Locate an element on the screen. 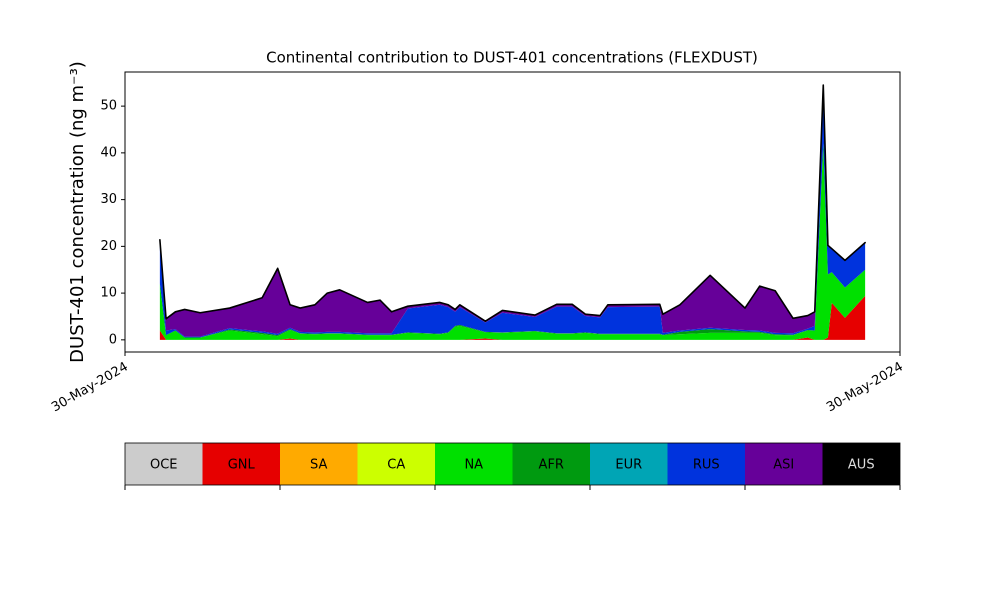  y-tick-label: 50 is located at coordinates (108, 106).